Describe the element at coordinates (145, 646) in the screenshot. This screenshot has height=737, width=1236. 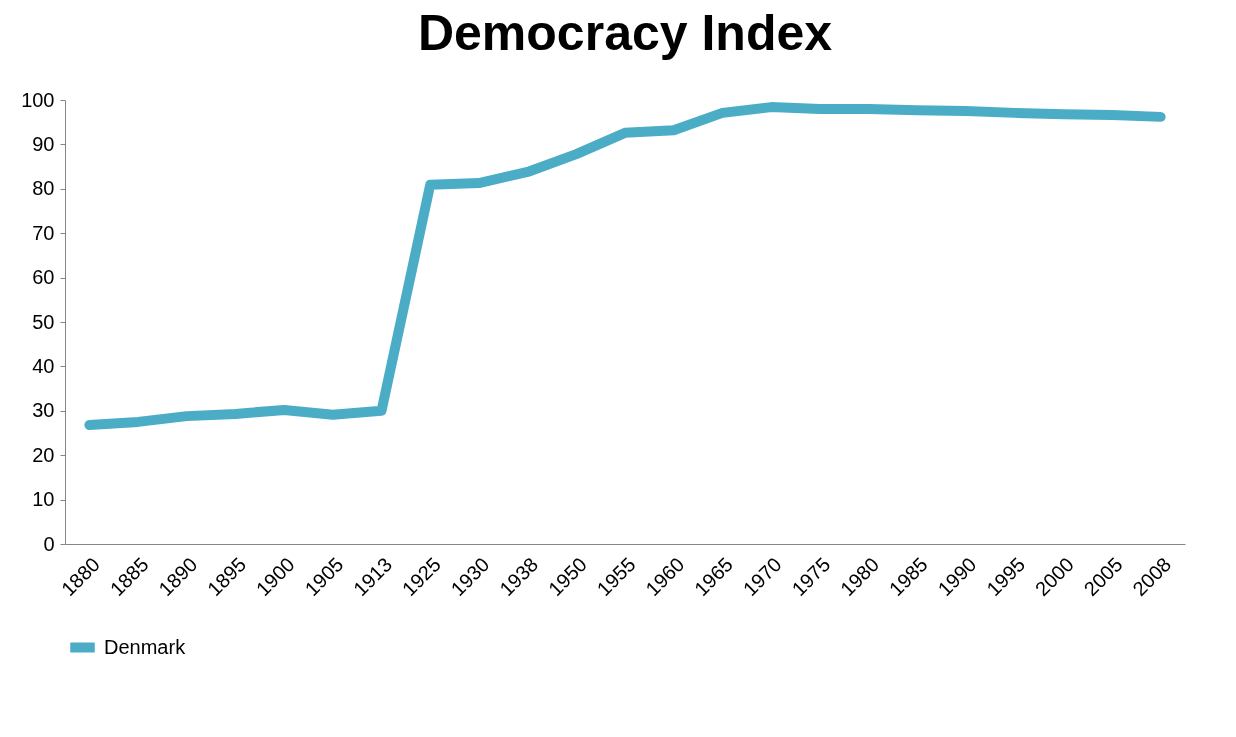
I see `legend-label: Denmark` at that location.